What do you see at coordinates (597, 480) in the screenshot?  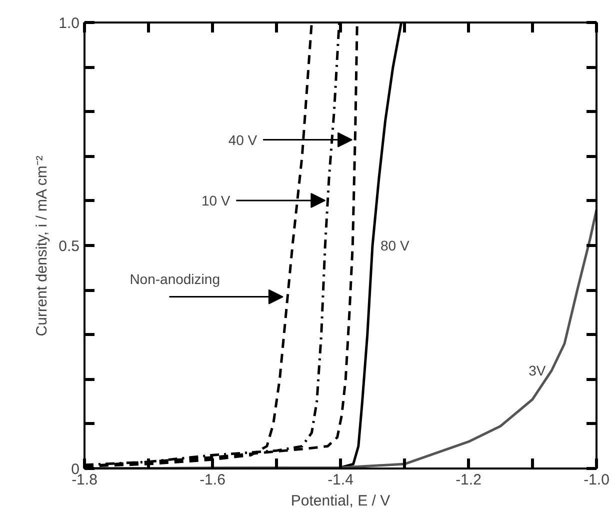 I see `x-tick-label: -1.0` at bounding box center [597, 480].